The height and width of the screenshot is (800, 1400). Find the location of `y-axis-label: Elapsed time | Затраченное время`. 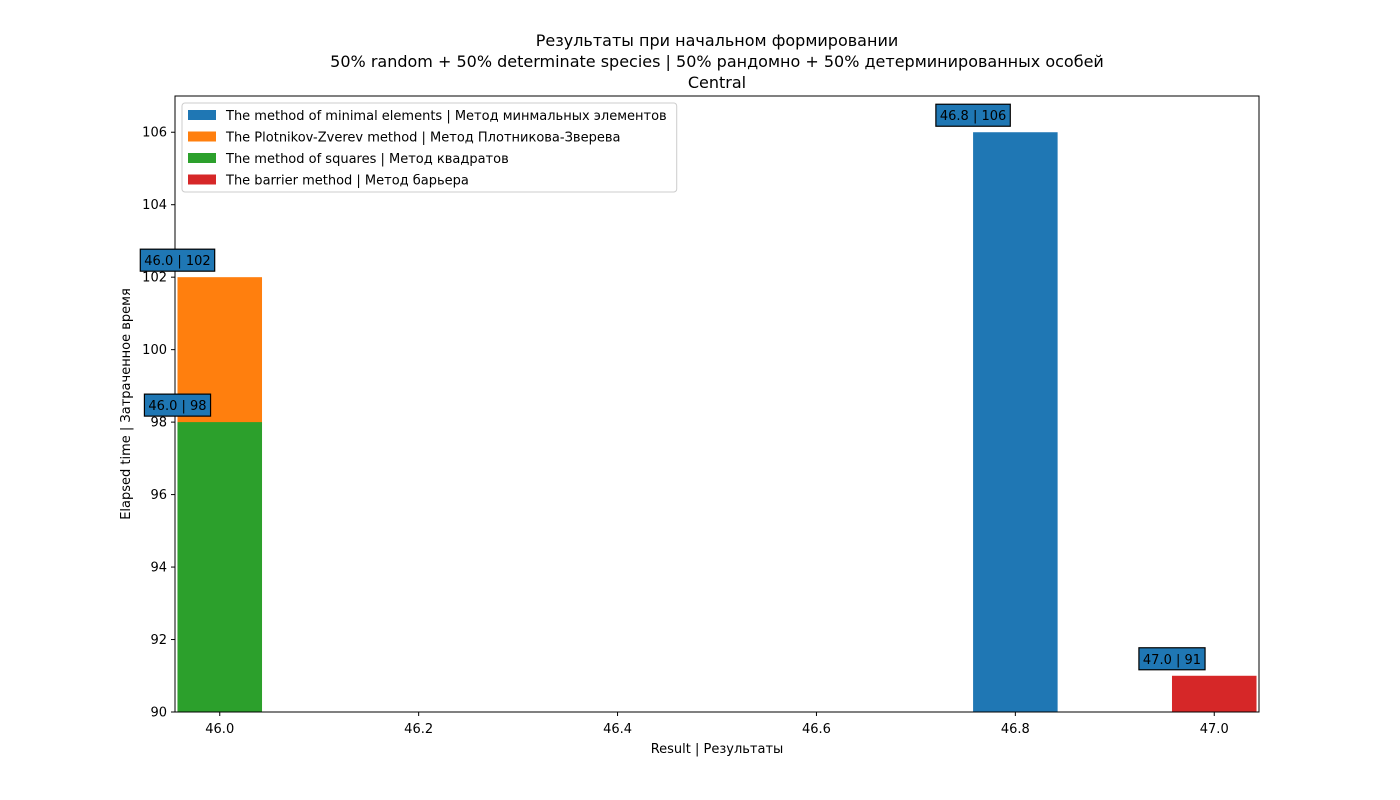

y-axis-label: Elapsed time | Затраченное время is located at coordinates (126, 404).